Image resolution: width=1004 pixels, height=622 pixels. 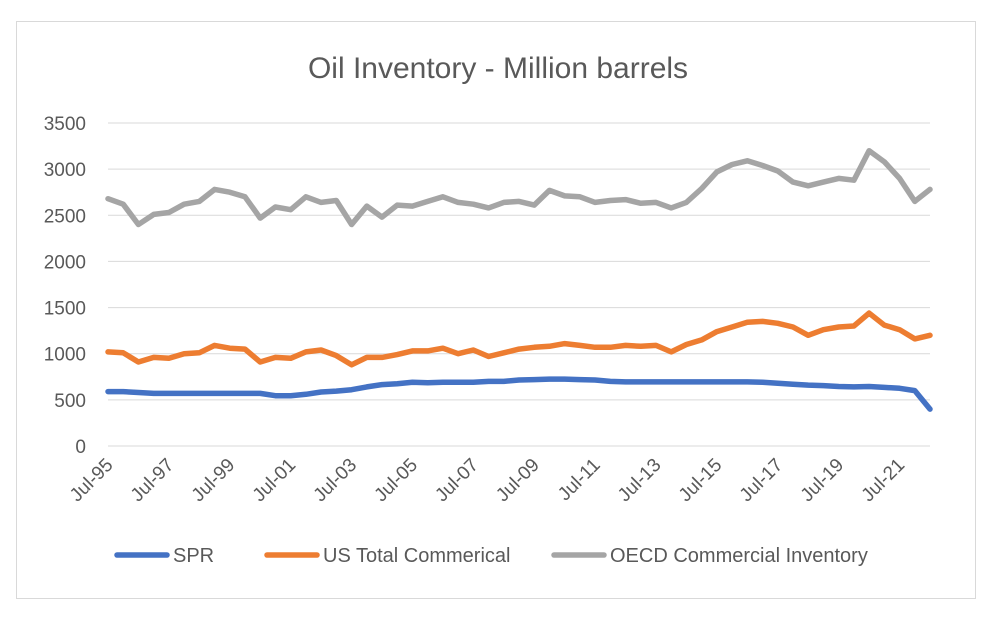 I want to click on legend-label: SPR, so click(x=193, y=556).